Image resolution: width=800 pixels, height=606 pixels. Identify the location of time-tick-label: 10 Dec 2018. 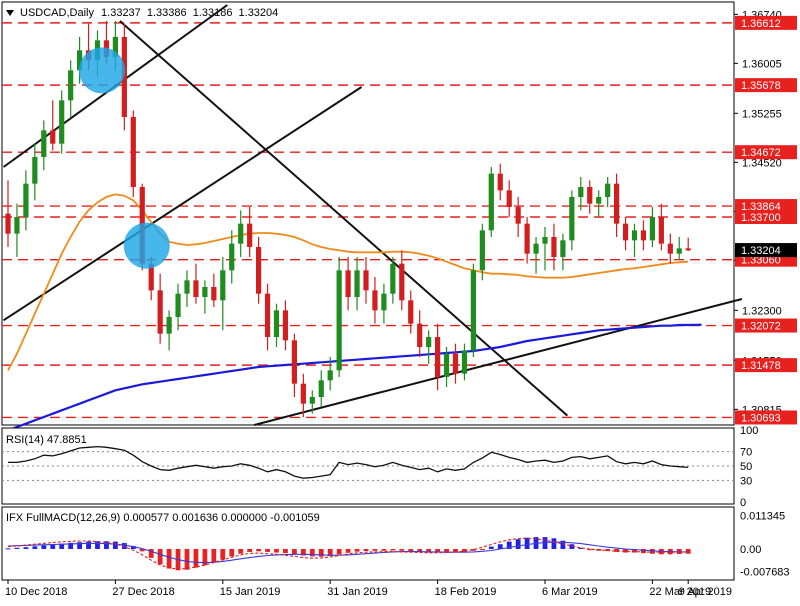
(36, 592).